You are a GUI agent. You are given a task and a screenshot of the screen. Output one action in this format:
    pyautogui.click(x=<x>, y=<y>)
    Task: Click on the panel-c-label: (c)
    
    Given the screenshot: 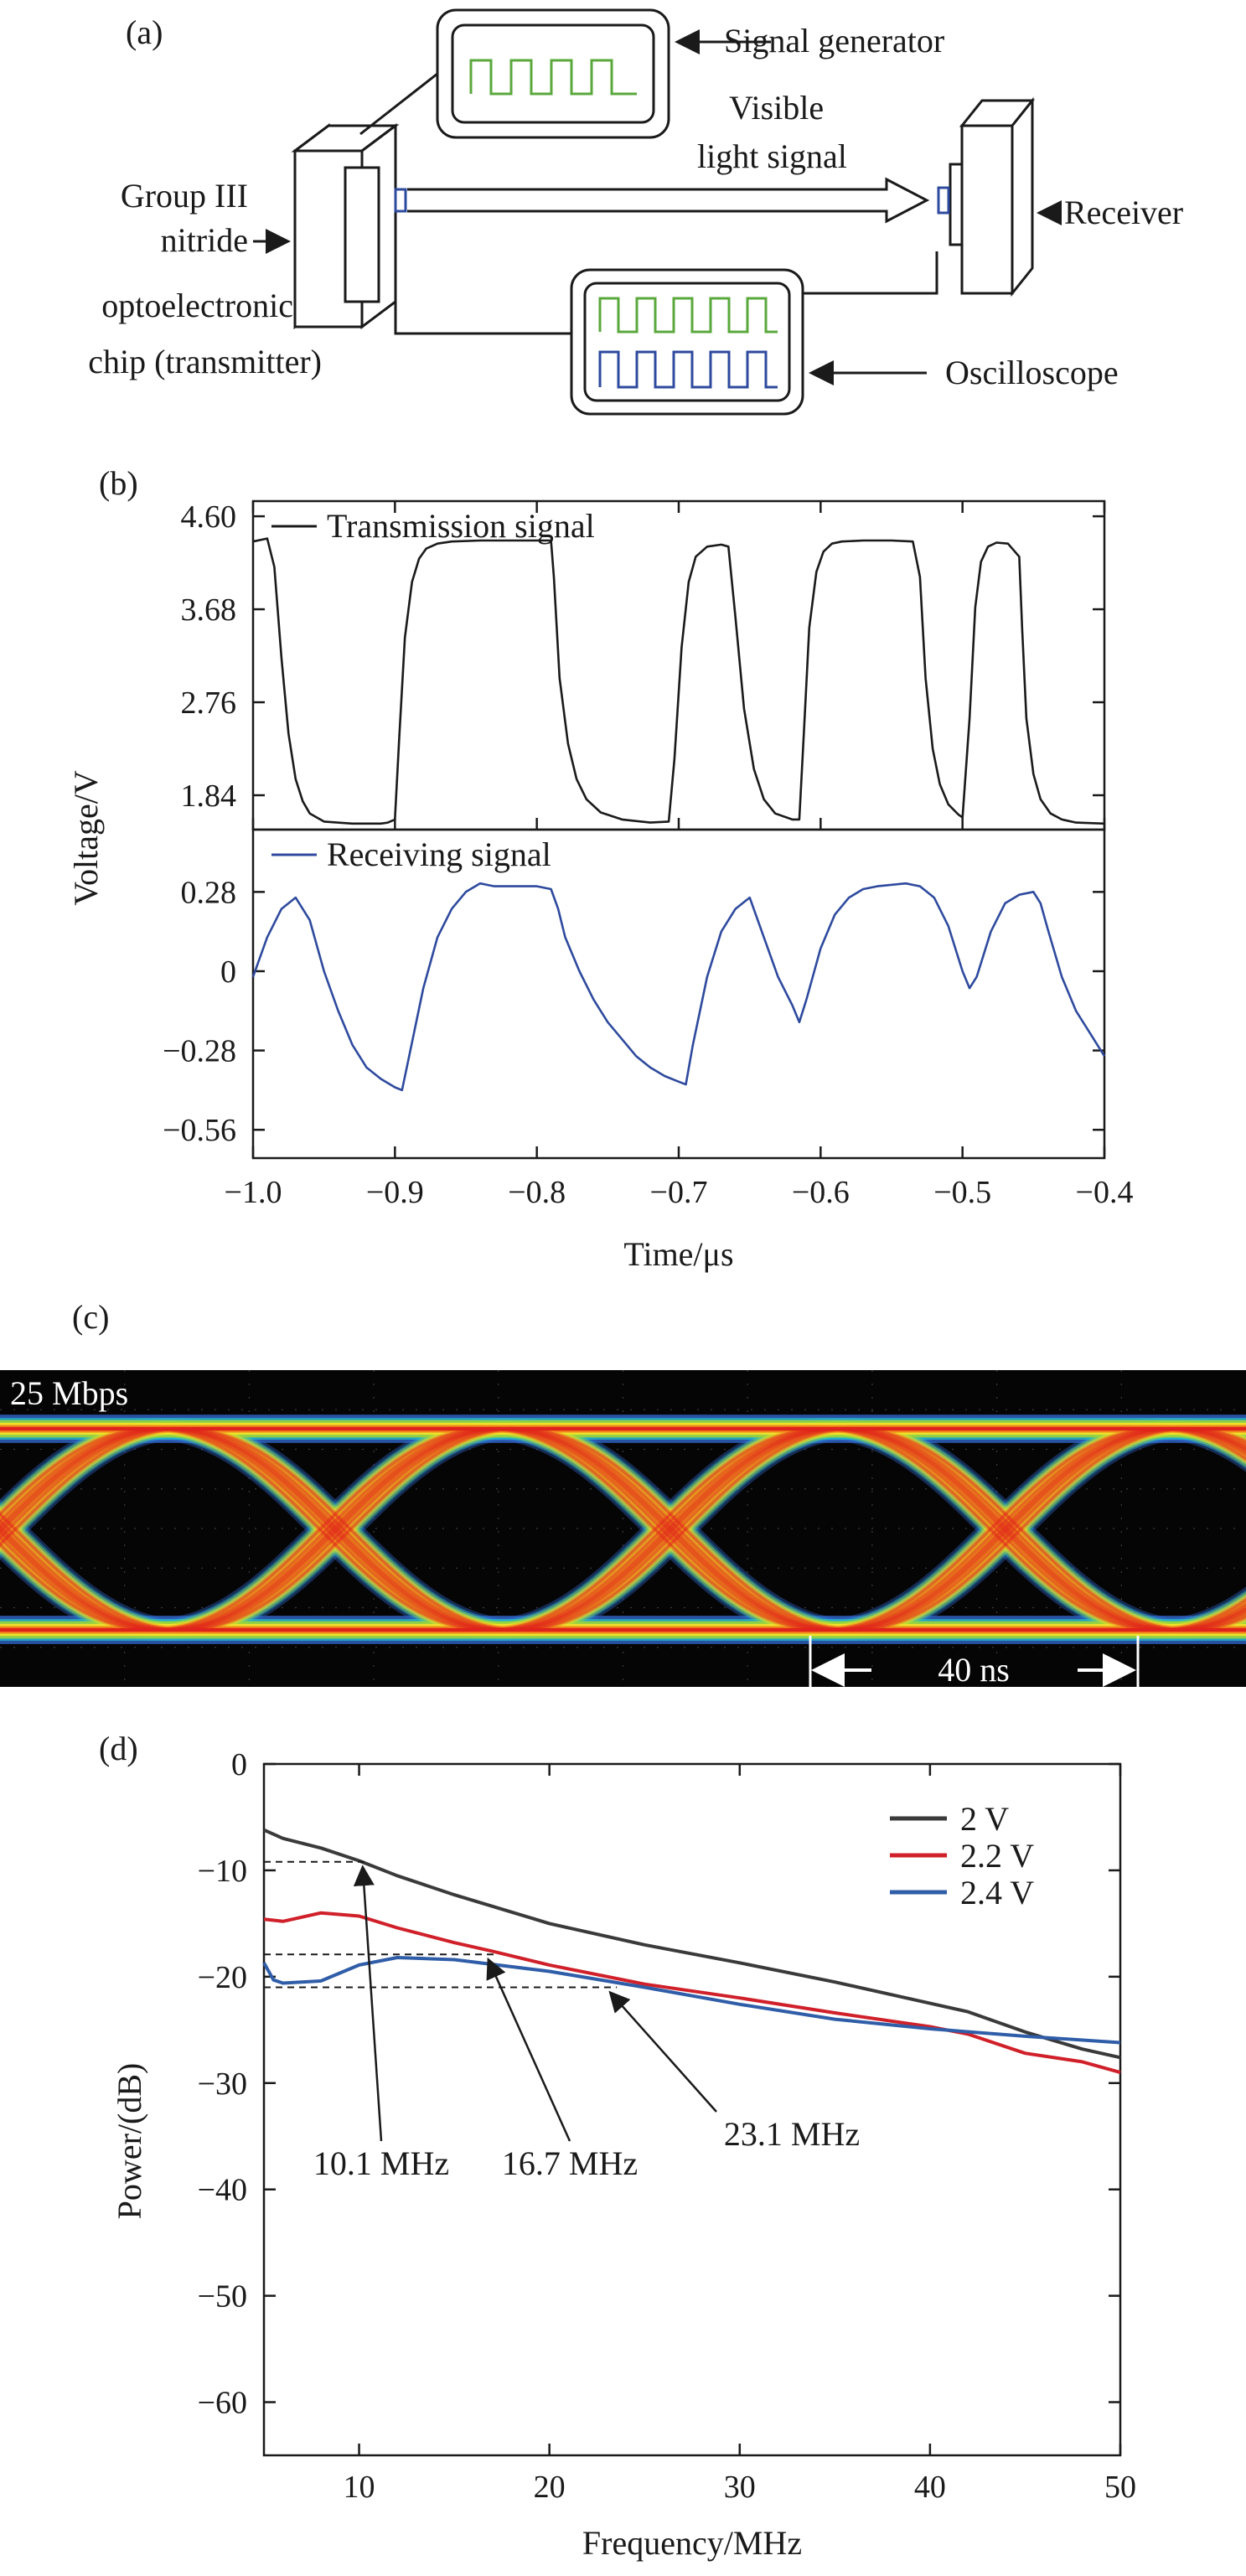 What is the action you would take?
    pyautogui.click(x=90, y=1317)
    